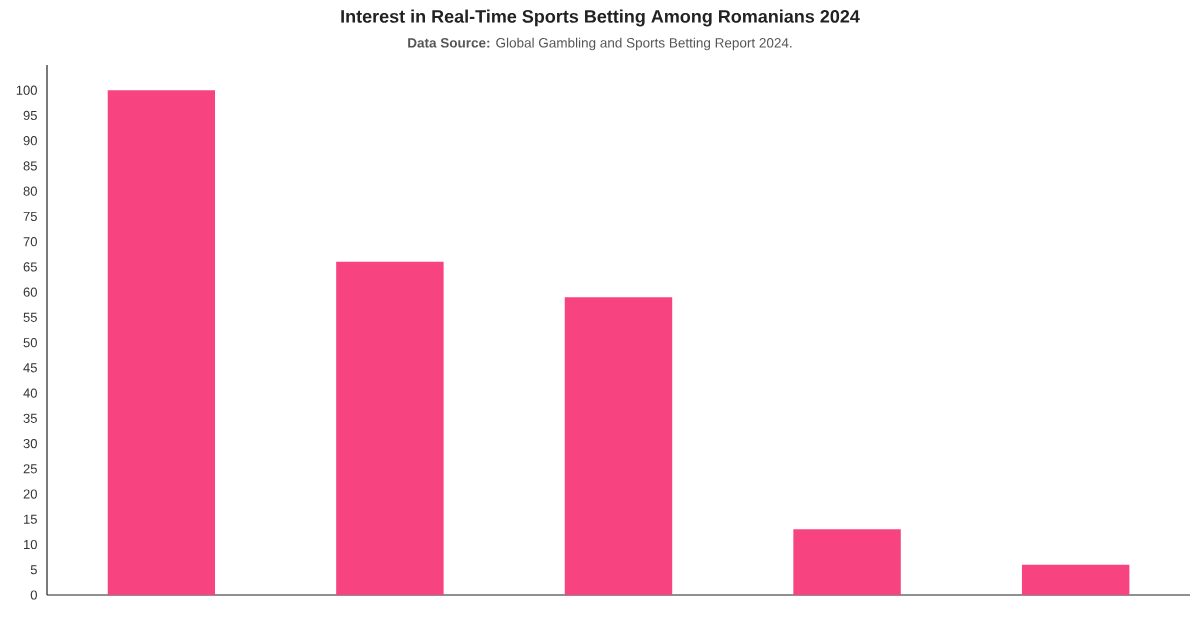 The image size is (1200, 628). What do you see at coordinates (30, 469) in the screenshot?
I see `y-tick-label: 25` at bounding box center [30, 469].